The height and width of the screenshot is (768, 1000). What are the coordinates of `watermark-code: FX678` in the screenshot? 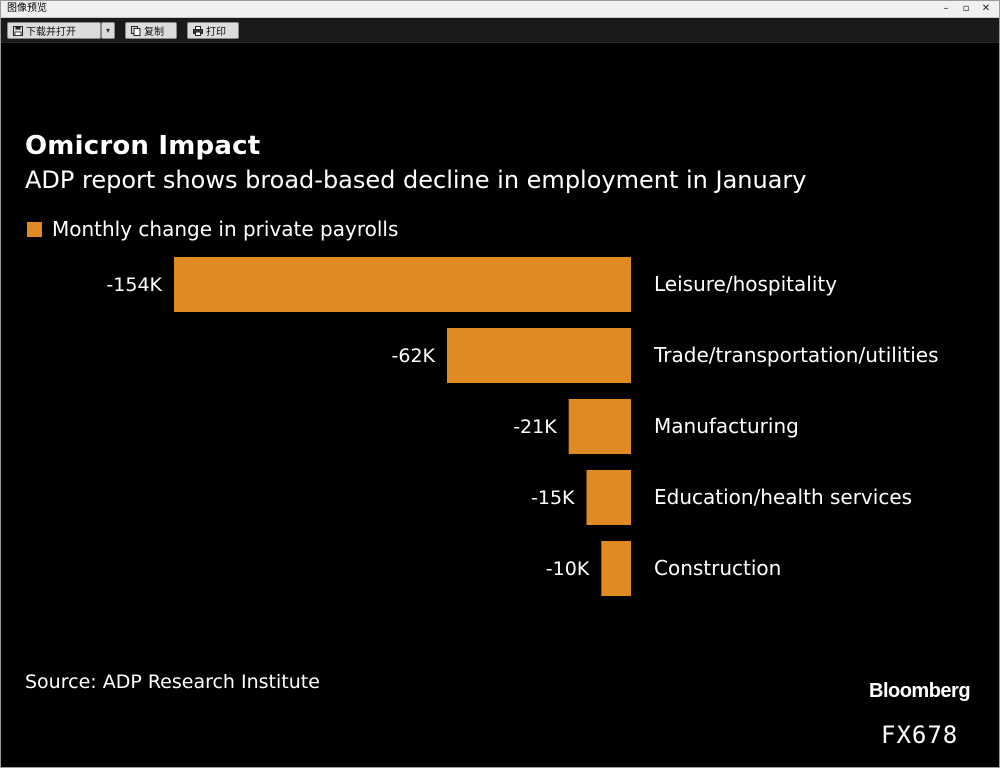 It's located at (920, 735).